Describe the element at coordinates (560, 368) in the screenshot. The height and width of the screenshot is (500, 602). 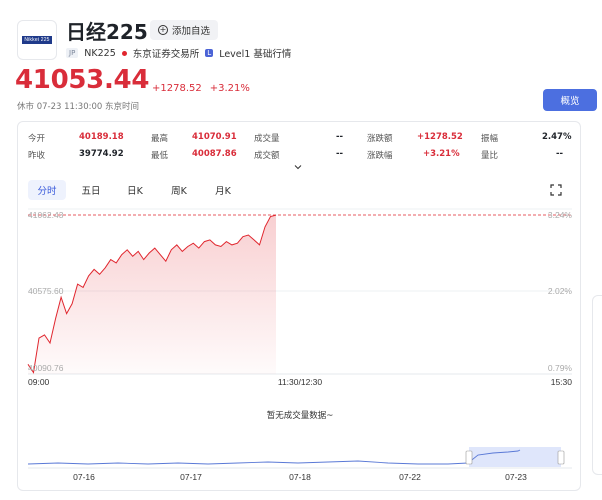
I see `y-right-label-low: 0.79%` at that location.